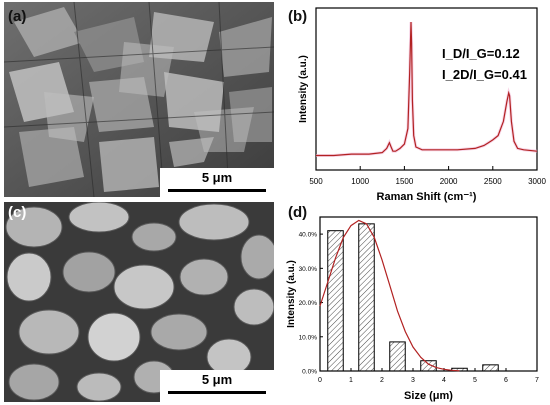 This screenshot has height=405, width=550. What do you see at coordinates (537, 380) in the screenshot?
I see `x-tick-label: 7` at bounding box center [537, 380].